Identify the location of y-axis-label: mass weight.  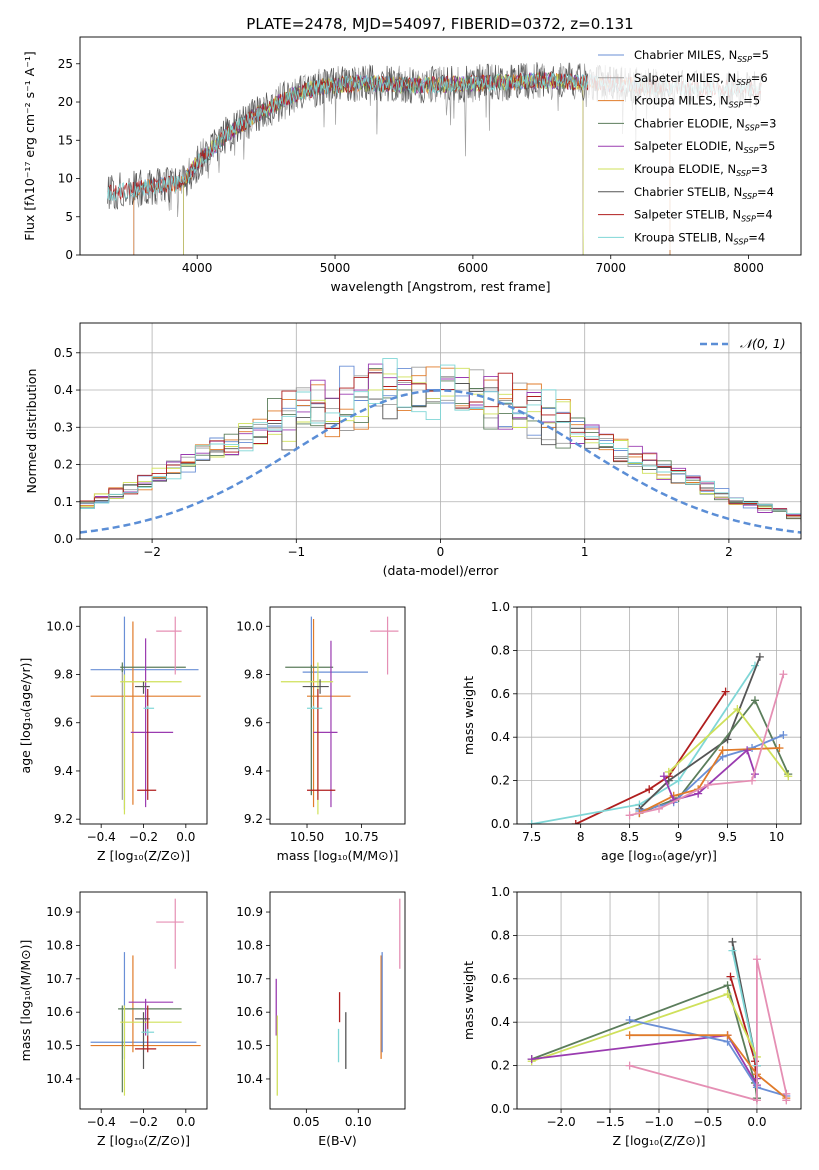
(468, 1000).